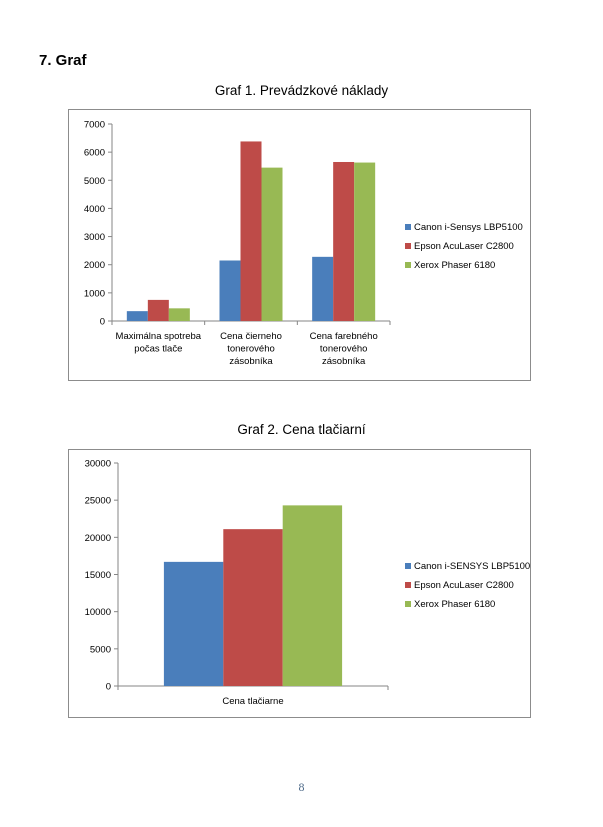 The image size is (603, 827). What do you see at coordinates (102, 322) in the screenshot?
I see `chart1-y-tick-label: 0` at bounding box center [102, 322].